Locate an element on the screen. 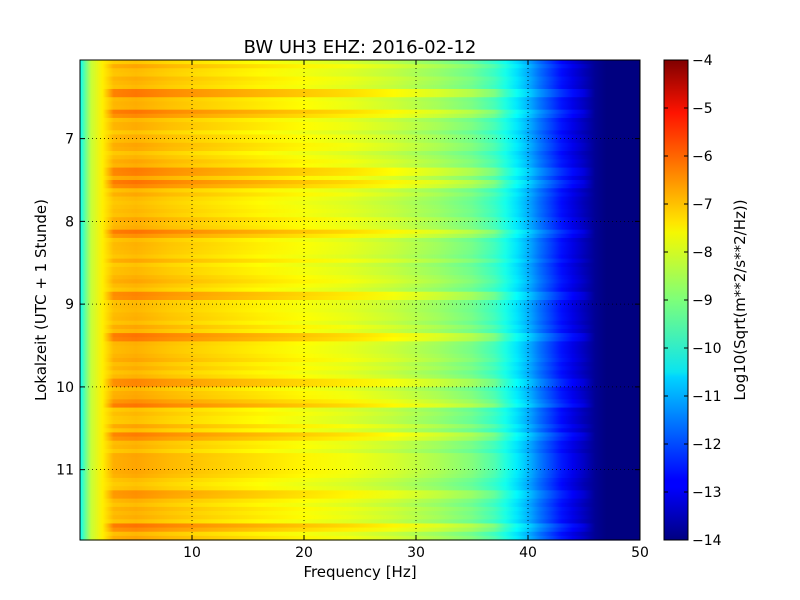  y-tick-label: 11 is located at coordinates (65, 471).